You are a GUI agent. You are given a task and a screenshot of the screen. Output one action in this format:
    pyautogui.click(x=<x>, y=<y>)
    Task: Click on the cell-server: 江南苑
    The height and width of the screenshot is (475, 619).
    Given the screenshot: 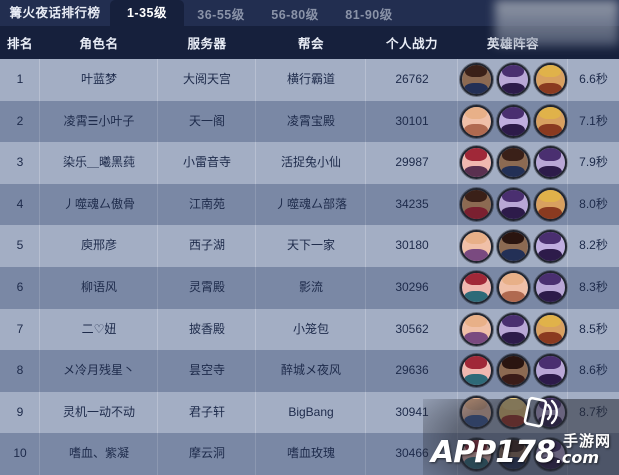 What is the action you would take?
    pyautogui.click(x=207, y=204)
    